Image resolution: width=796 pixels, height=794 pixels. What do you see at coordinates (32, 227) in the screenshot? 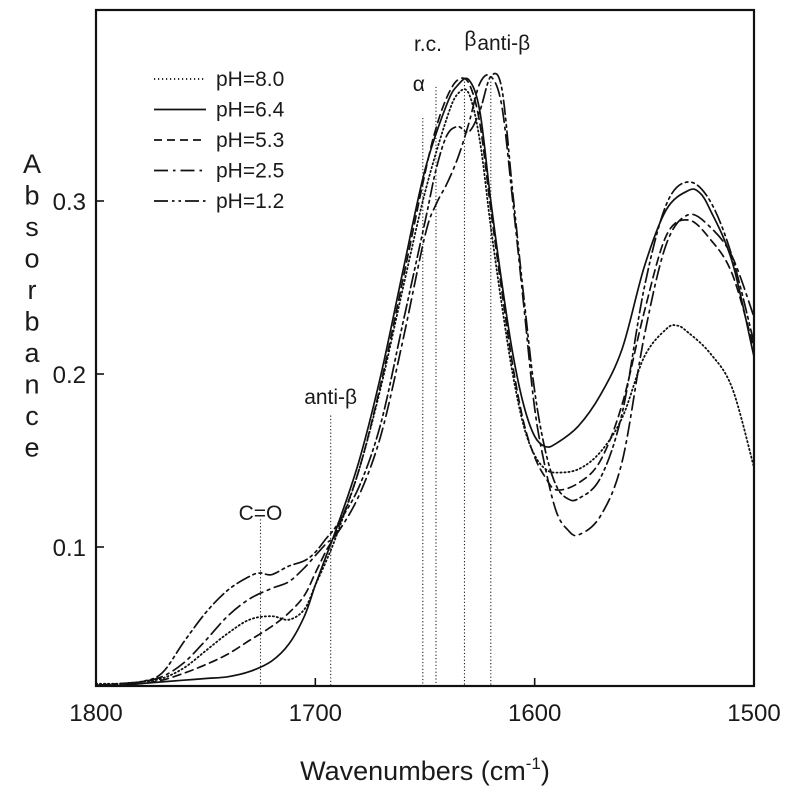
I see `y-title-letter: s` at bounding box center [32, 227].